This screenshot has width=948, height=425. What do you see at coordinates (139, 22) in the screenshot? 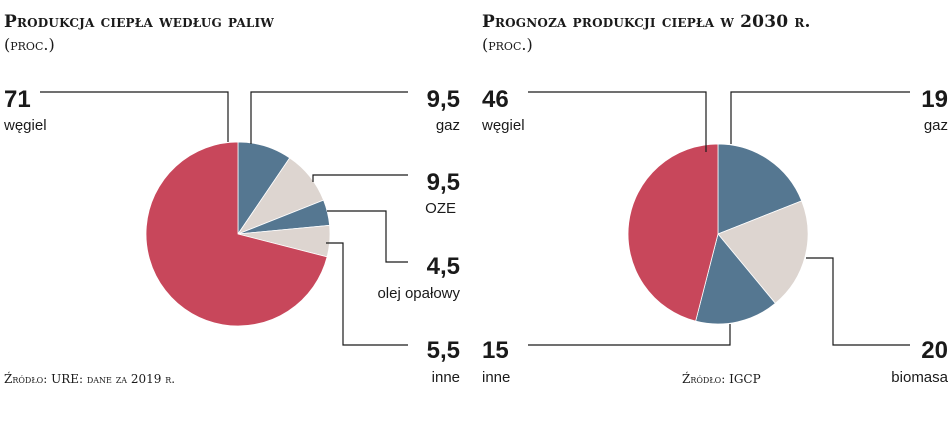
I see `chart-title: Produkcja ciepła według paliw` at bounding box center [139, 22].